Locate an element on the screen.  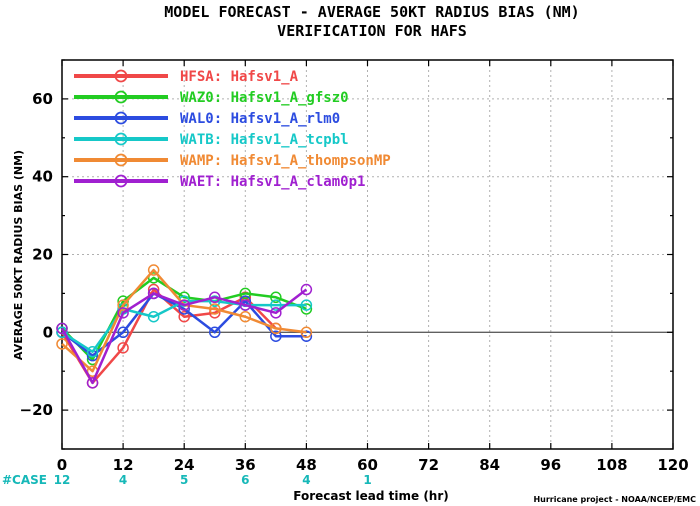
legend-entry: HFSA: Hafsv1_A is located at coordinates (186, 77).